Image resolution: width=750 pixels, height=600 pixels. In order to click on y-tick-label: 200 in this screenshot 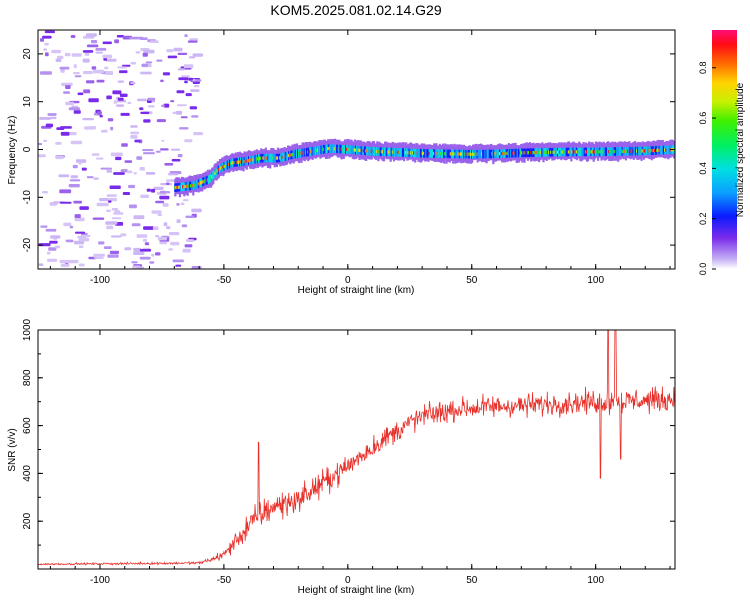, I will do `click(27, 520)`.